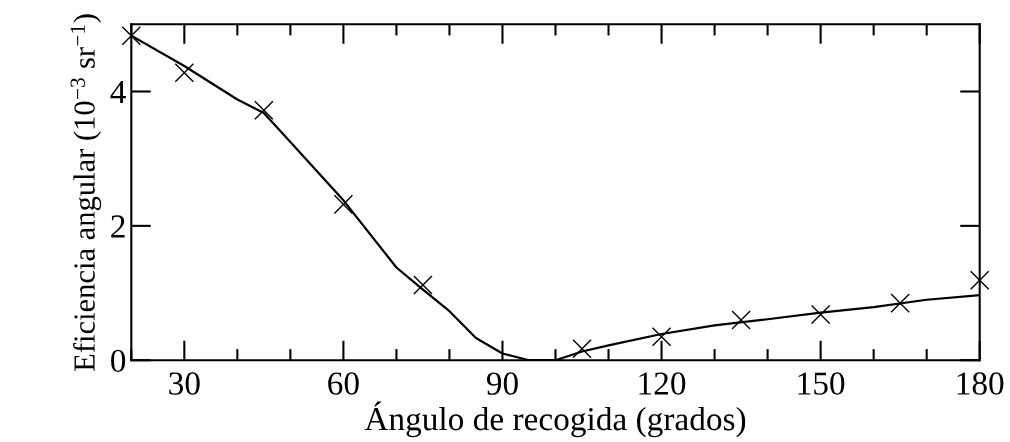 This screenshot has height=442, width=1010. What do you see at coordinates (118, 226) in the screenshot?
I see `y-tick-label: 2` at bounding box center [118, 226].